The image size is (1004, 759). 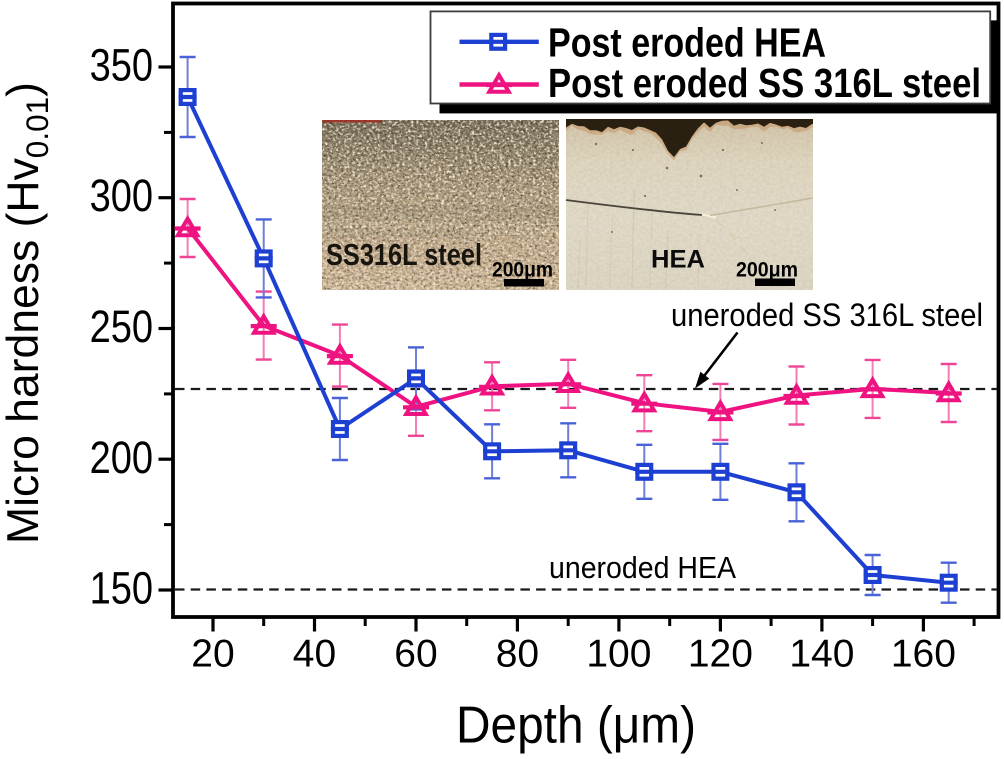 What do you see at coordinates (923, 654) in the screenshot?
I see `svg-text: 160` at bounding box center [923, 654].